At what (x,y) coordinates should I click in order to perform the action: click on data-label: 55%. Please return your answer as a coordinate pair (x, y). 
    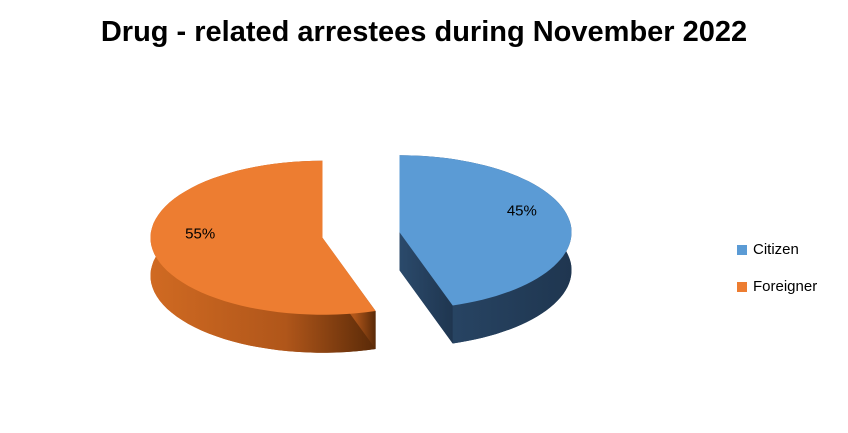
    Looking at the image, I should click on (200, 233).